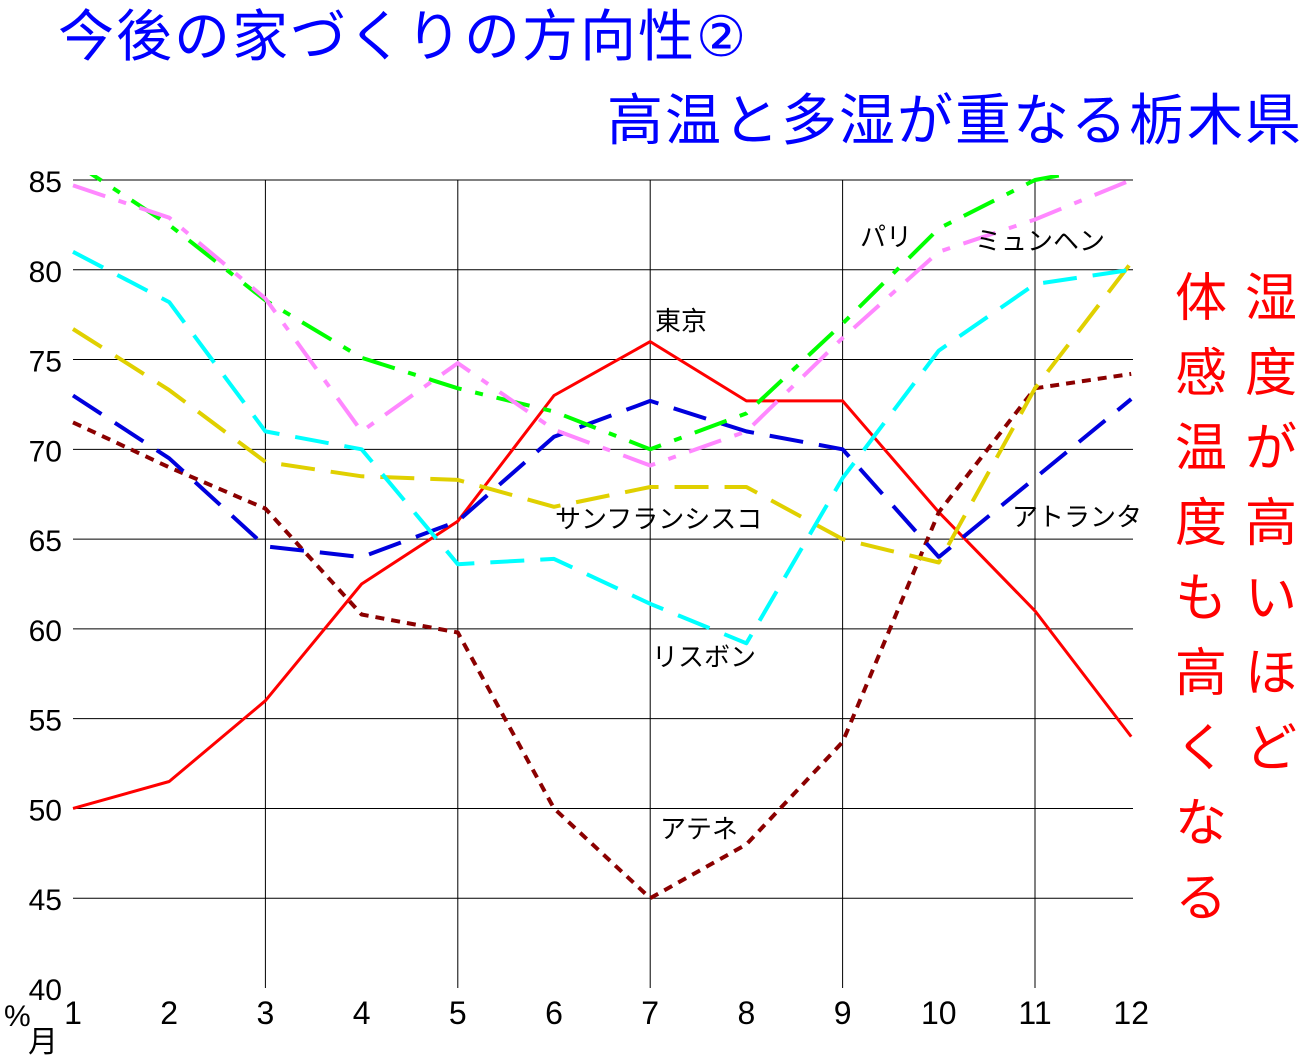 Image resolution: width=1309 pixels, height=1060 pixels. What do you see at coordinates (45, 721) in the screenshot?
I see `y-tick-label: 55` at bounding box center [45, 721].